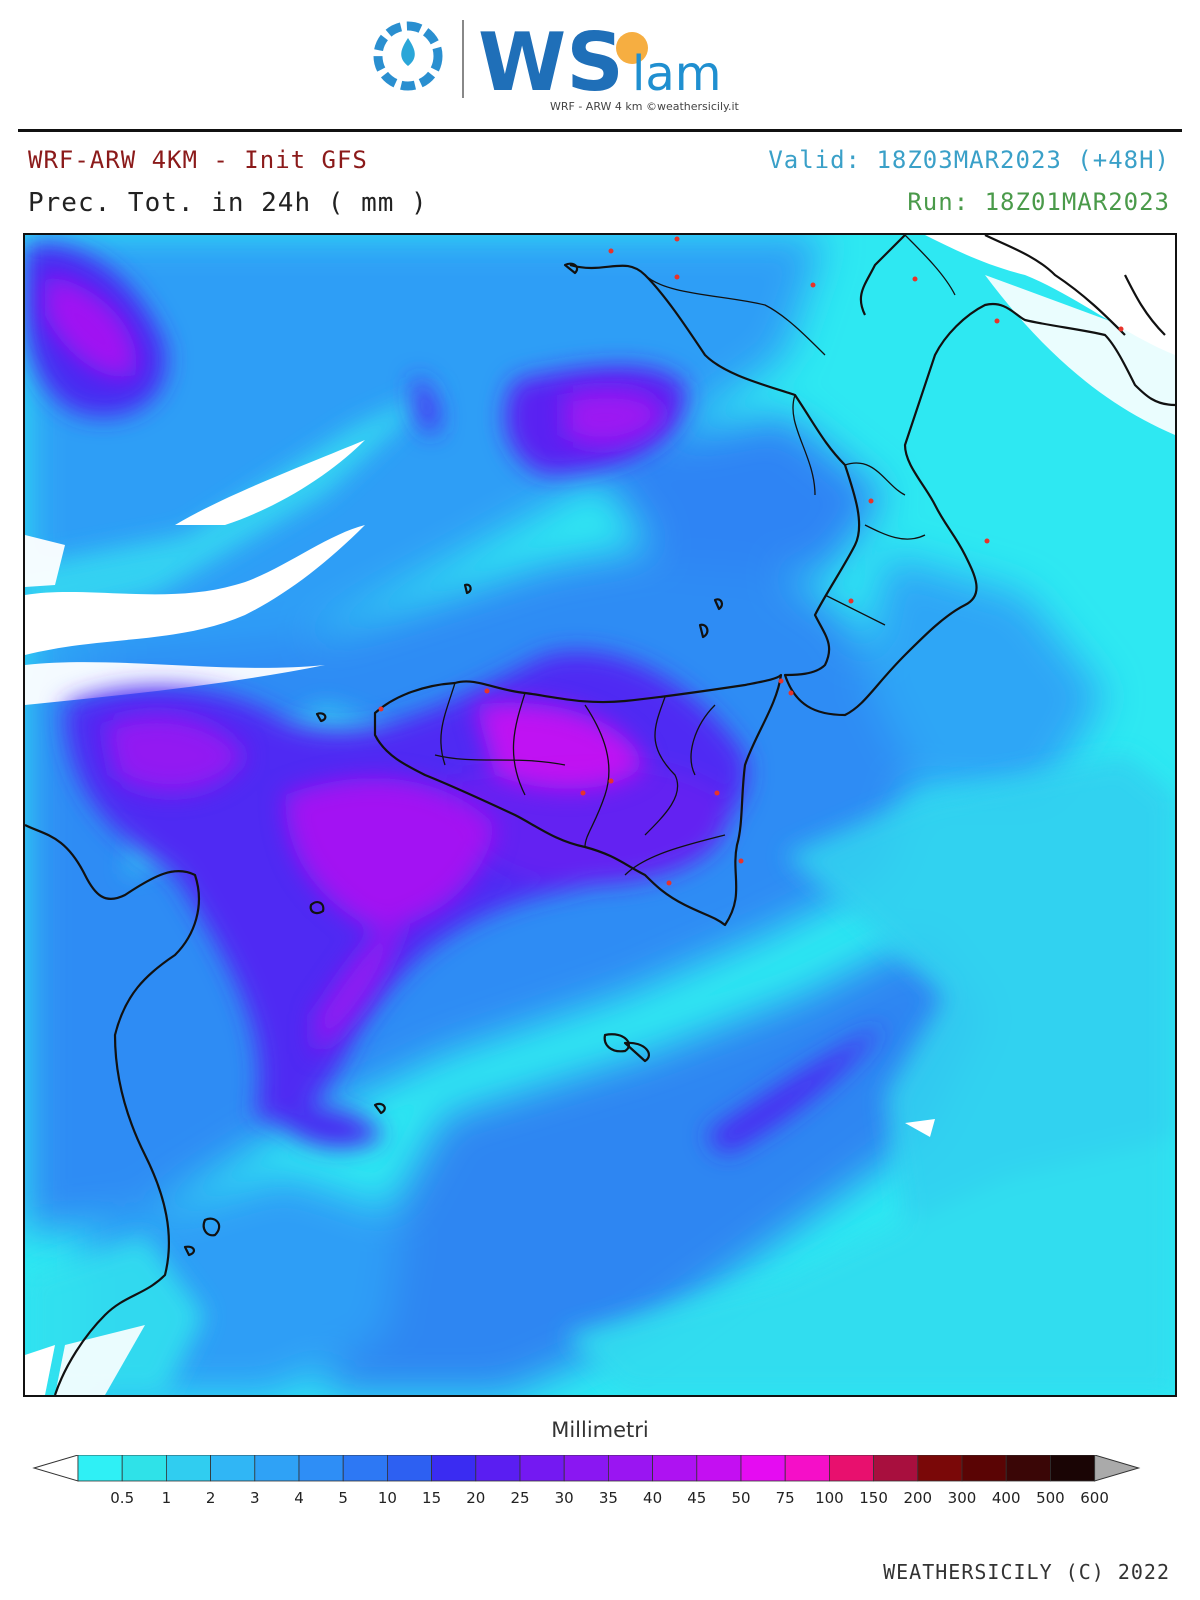 This screenshot has width=1200, height=1600. I want to click on colorbar-tick-label: 100, so click(829, 1498).